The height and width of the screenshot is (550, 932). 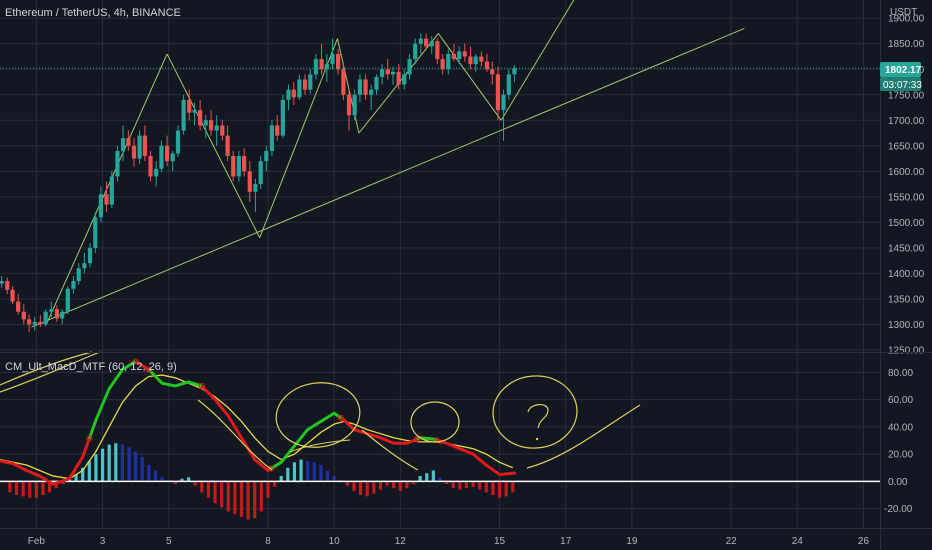 What do you see at coordinates (906, 325) in the screenshot?
I see `price-tick-label: 1300.00` at bounding box center [906, 325].